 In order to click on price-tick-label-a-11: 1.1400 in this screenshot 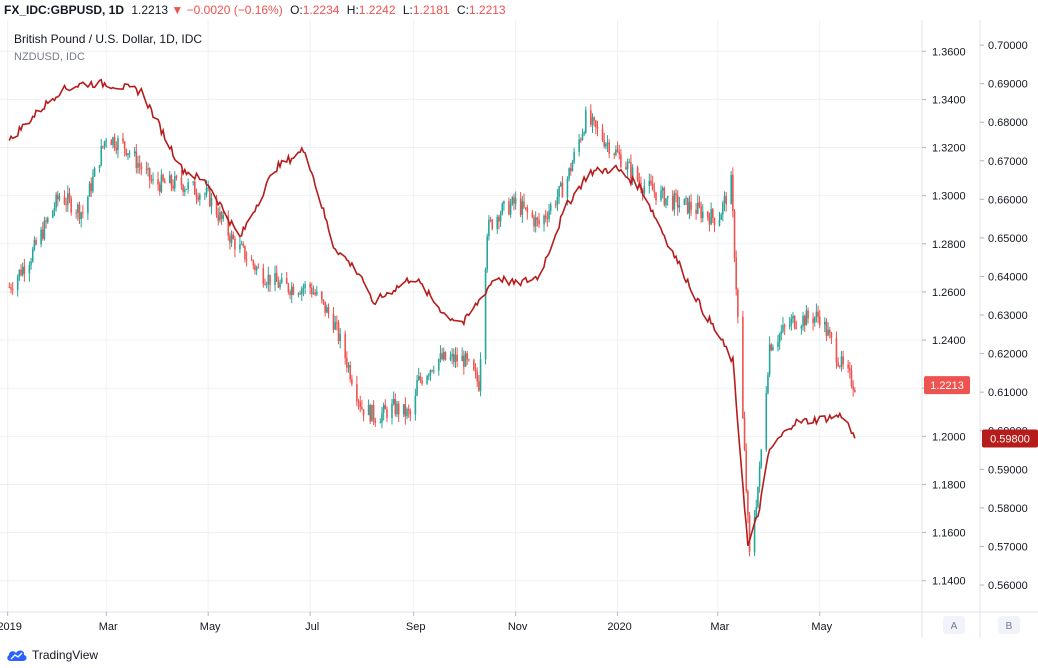, I will do `click(949, 582)`.